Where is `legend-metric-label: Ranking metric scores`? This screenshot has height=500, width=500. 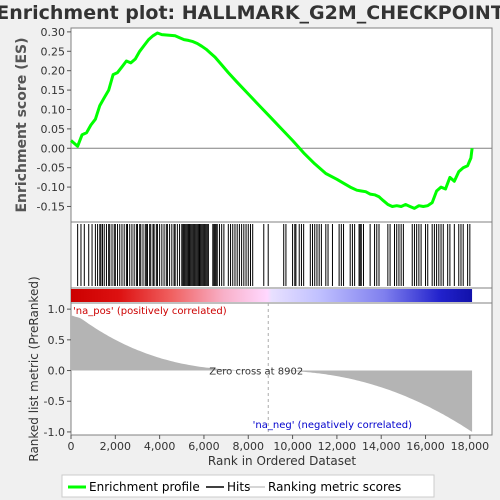 legend-metric-label: Ranking metric scores is located at coordinates (334, 487).